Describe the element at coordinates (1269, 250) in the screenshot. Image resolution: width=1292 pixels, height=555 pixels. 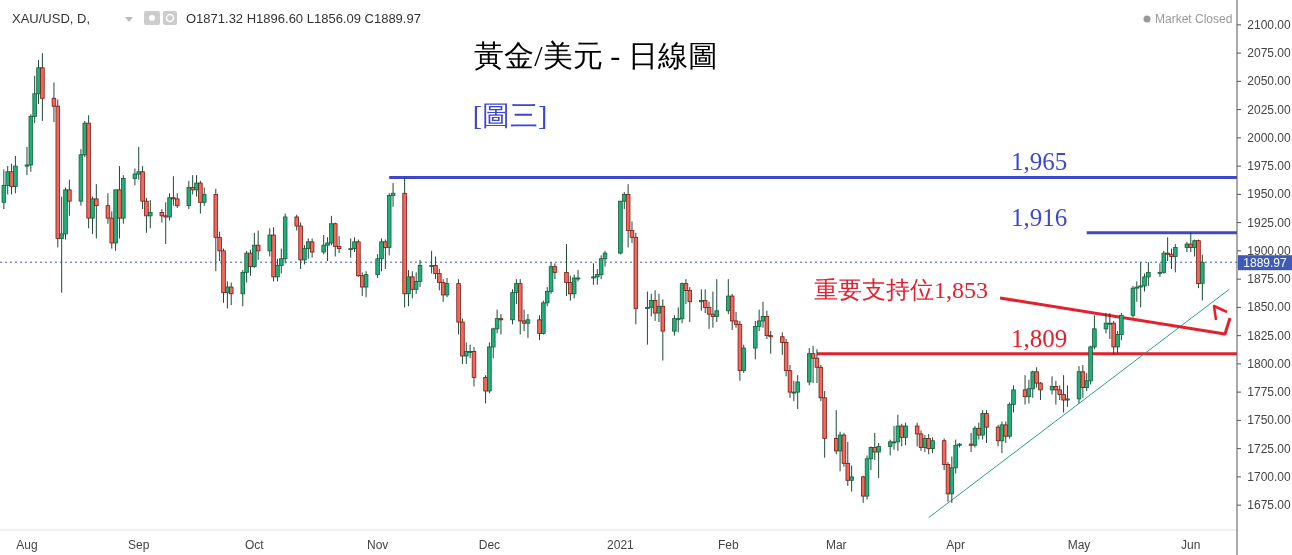
I see `y-tick-label: 1900.00` at that location.